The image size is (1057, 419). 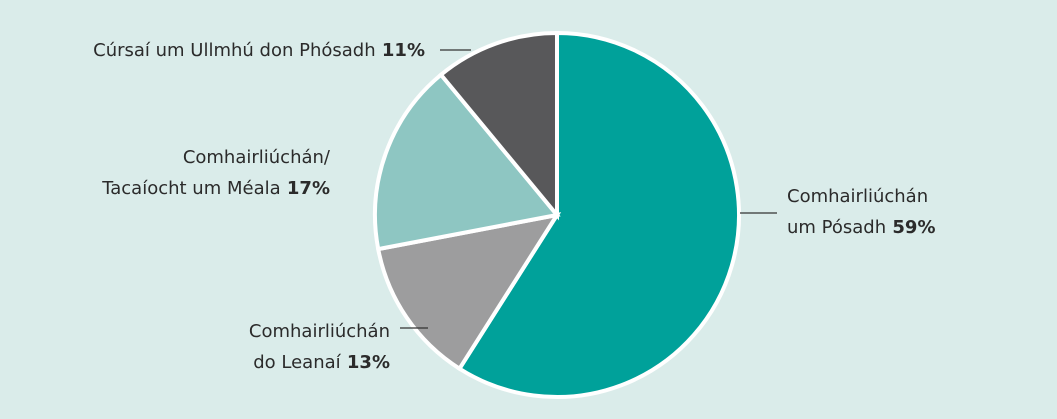 I want to click on slice-percent-label: 17%, so click(x=305, y=188).